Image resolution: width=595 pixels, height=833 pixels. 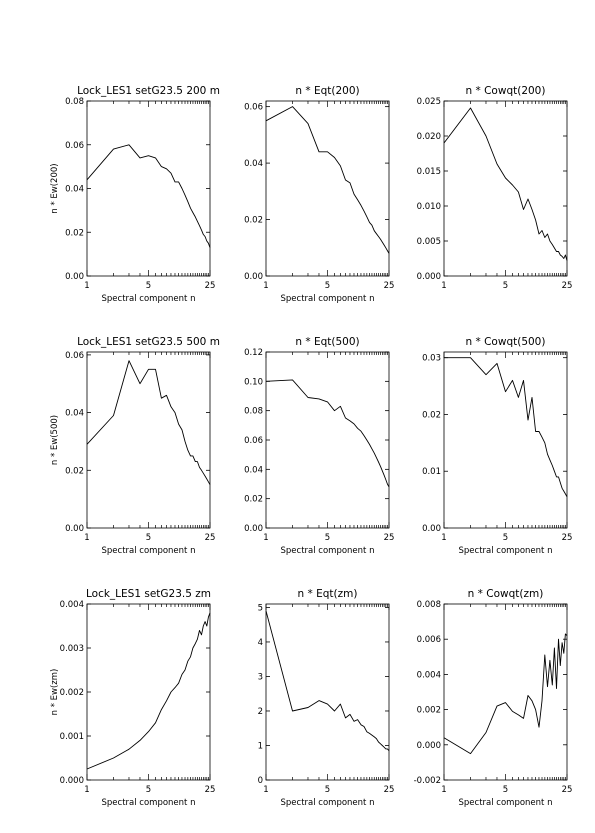 I want to click on chart-4-frame, so click(x=148, y=440).